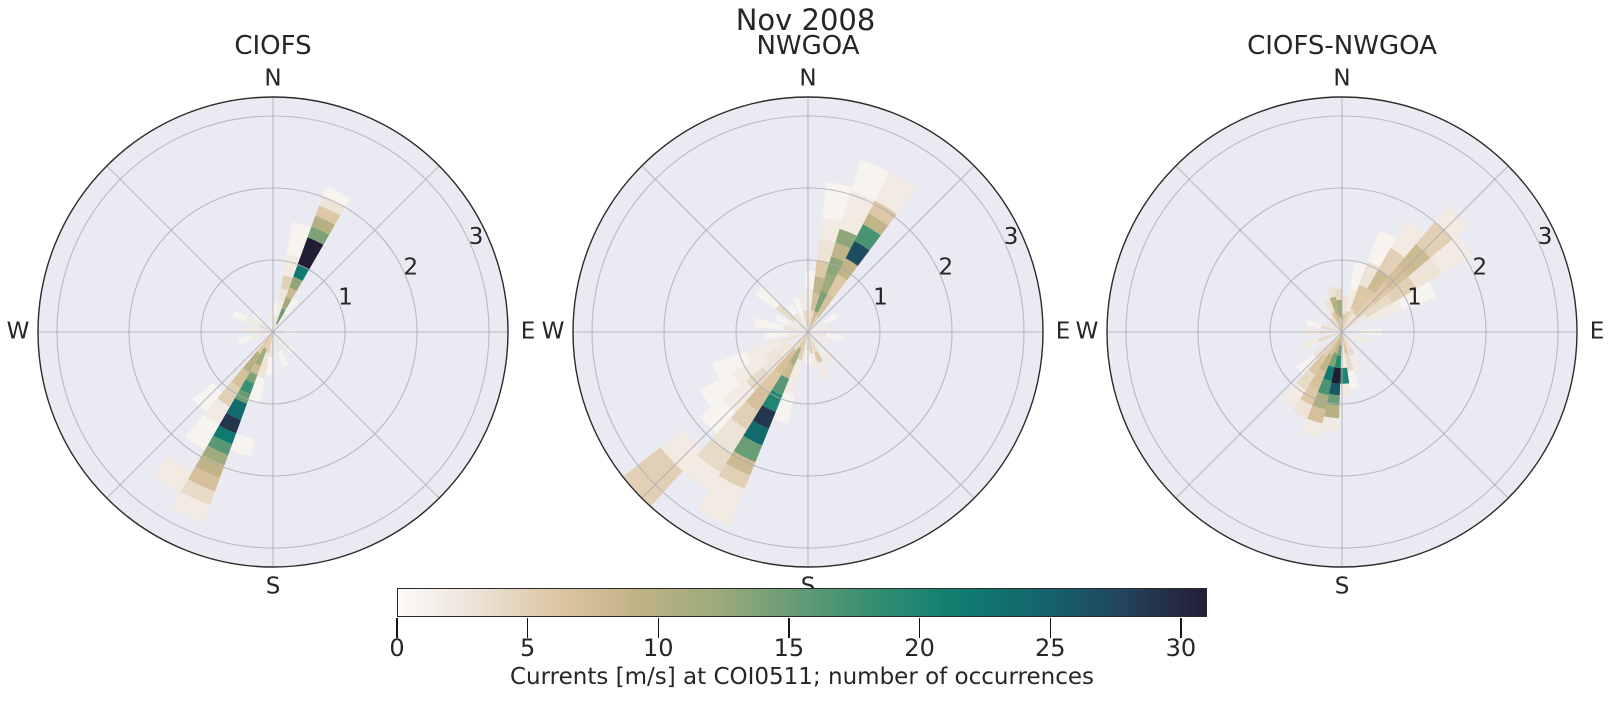  Describe the element at coordinates (1087, 332) in the screenshot. I see `compass-label-w: W` at that location.